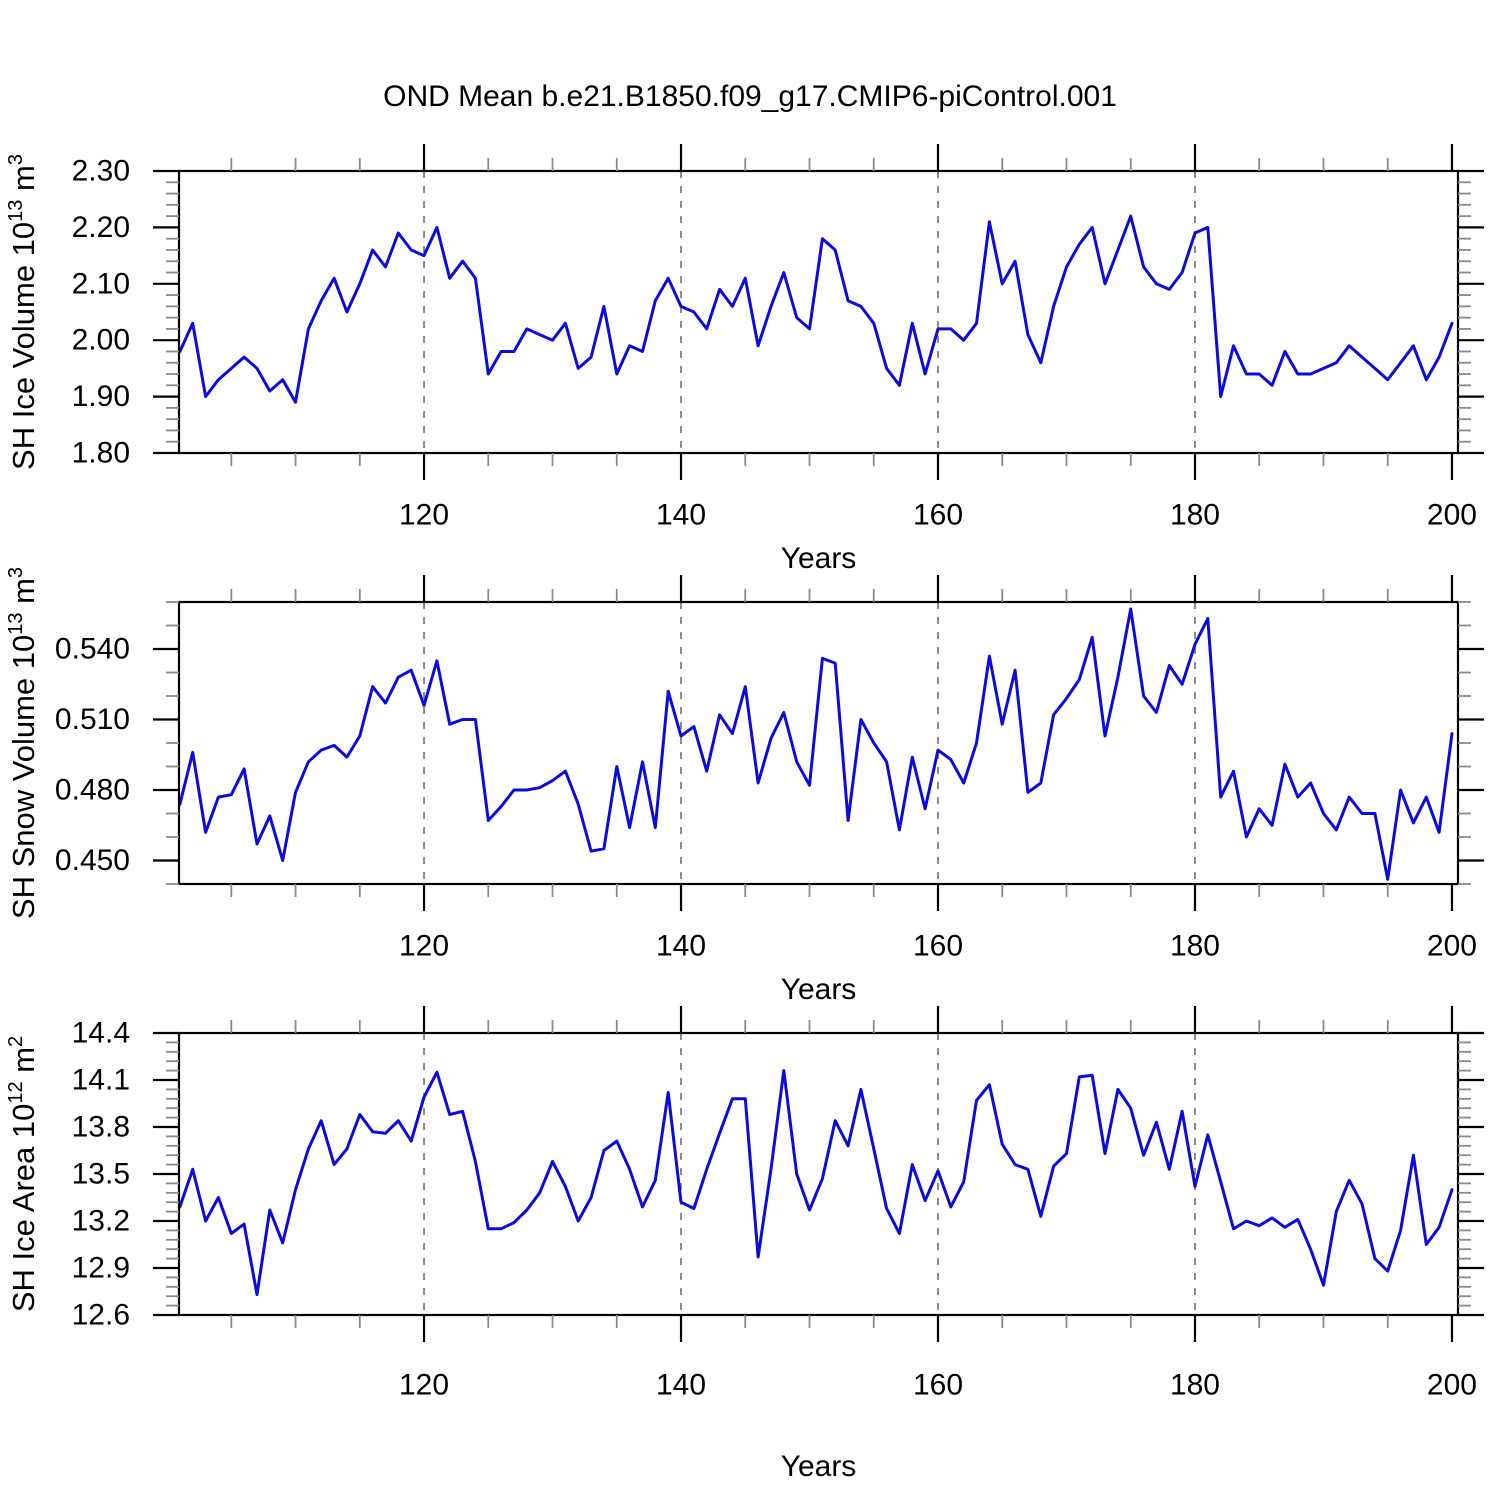  I want to click on y-tick-label: 14.1, so click(101, 1080).